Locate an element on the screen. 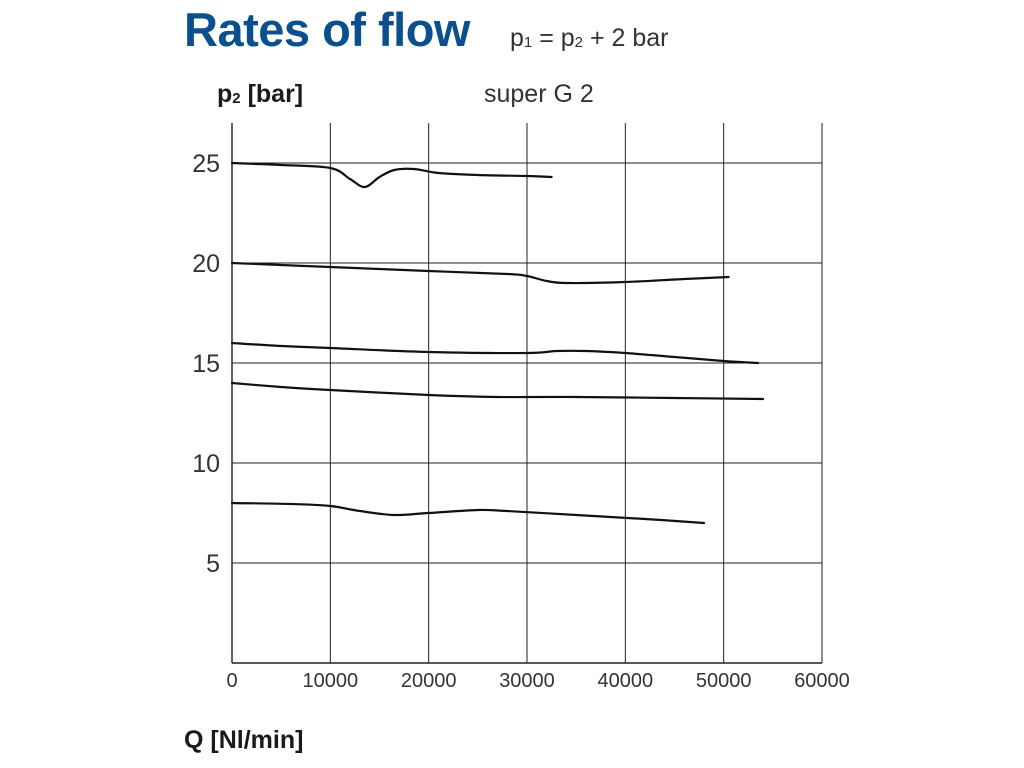  x-tick-label: 10000 is located at coordinates (331, 681).